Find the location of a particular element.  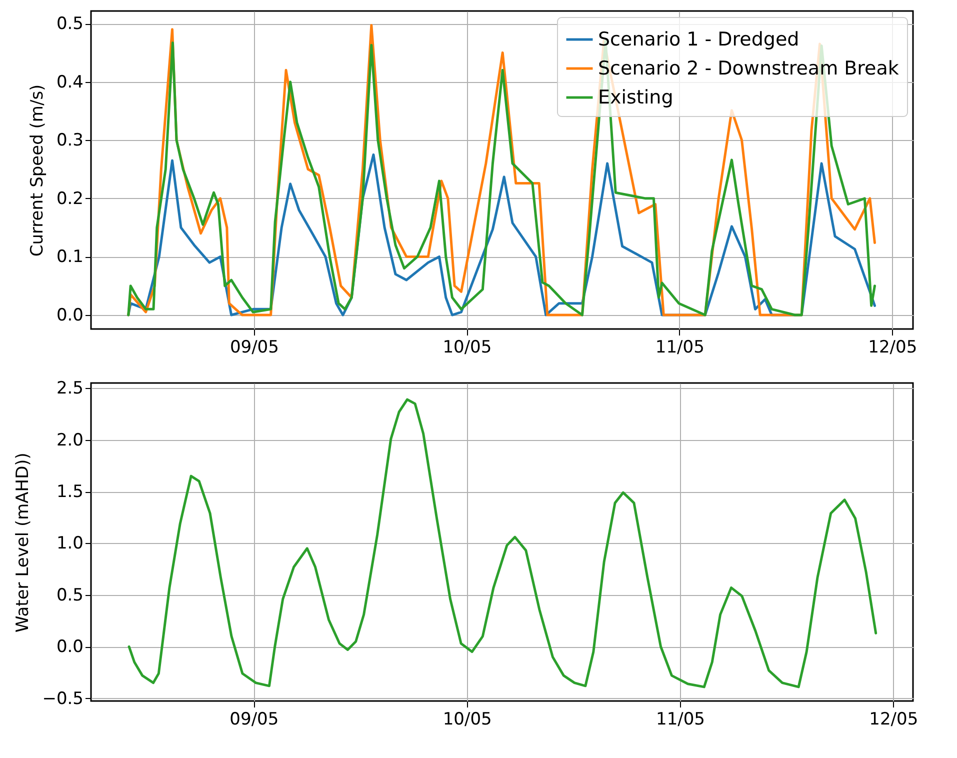

y-tick-label: 0.2 is located at coordinates (70, 198).